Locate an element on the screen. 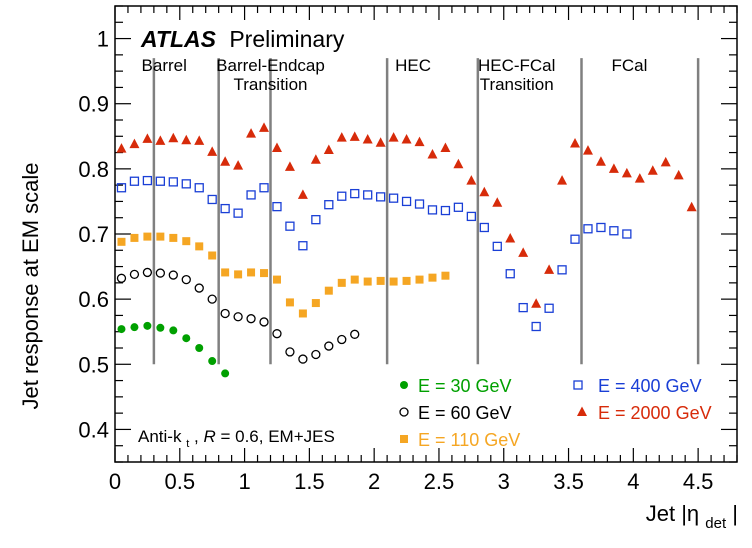  y-axis-label: Jet response at EM scale is located at coordinates (30, 285).